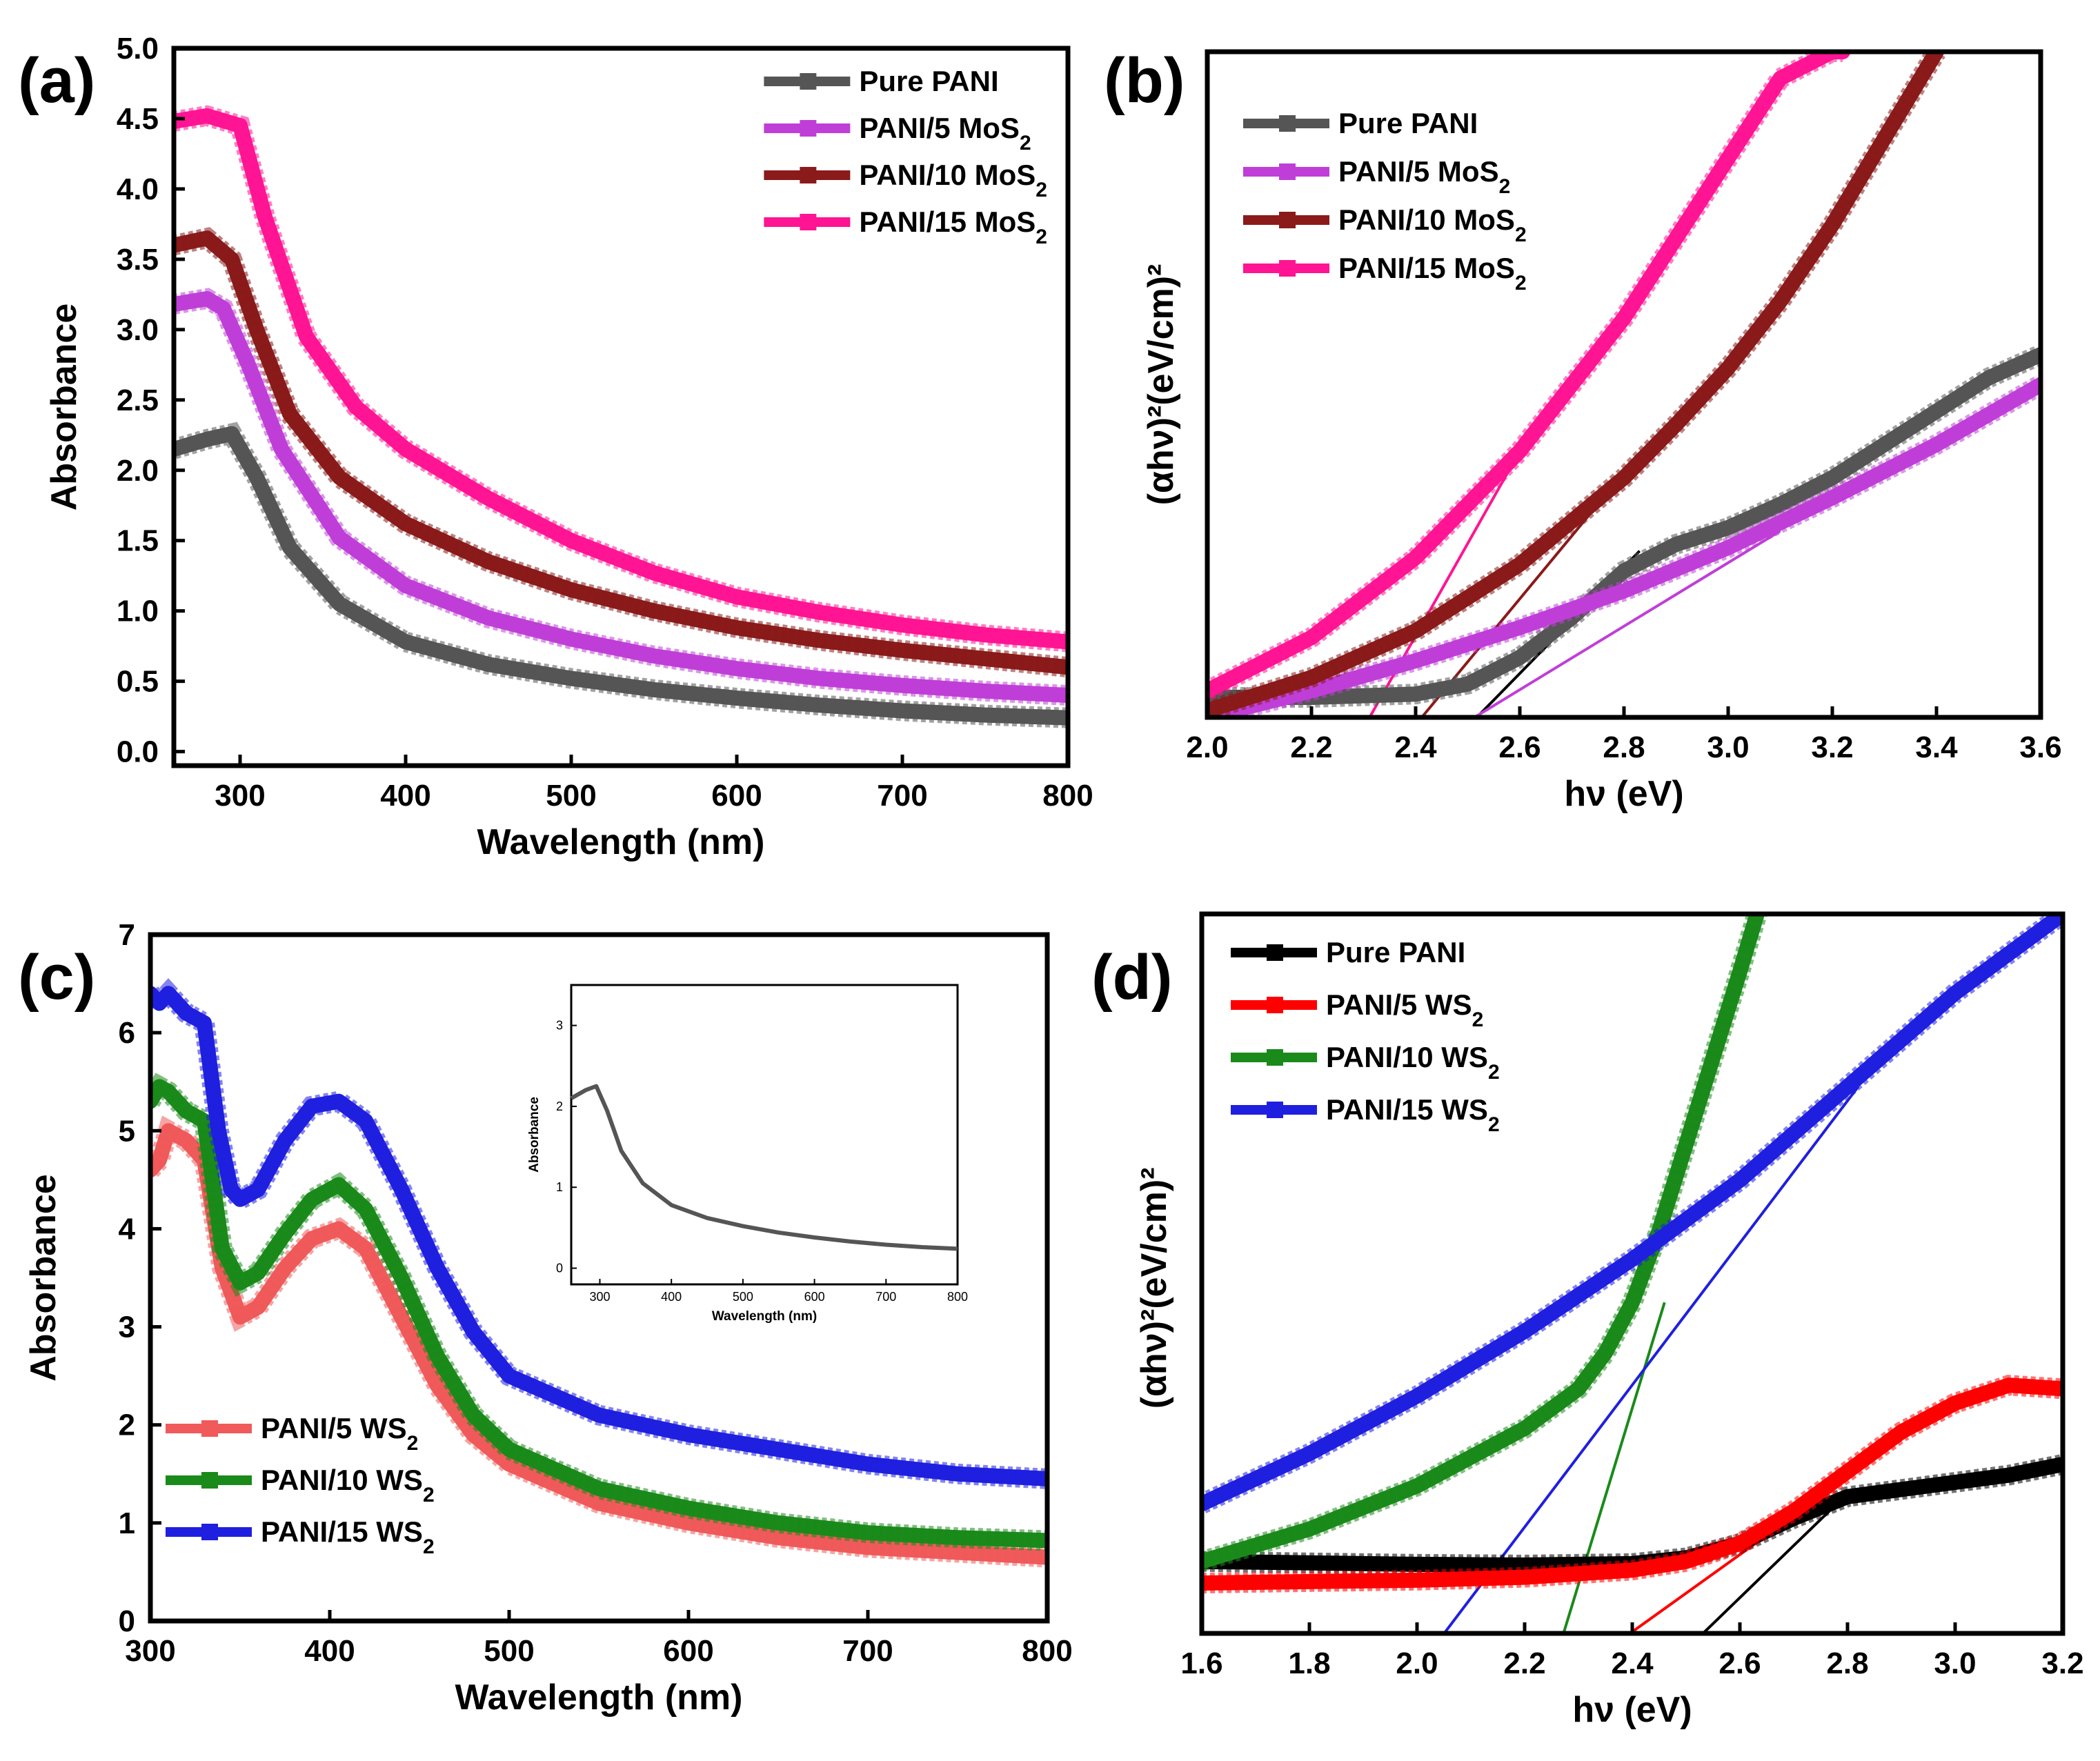  I want to click on y-axis-label-a: Absorbance, so click(64, 407).